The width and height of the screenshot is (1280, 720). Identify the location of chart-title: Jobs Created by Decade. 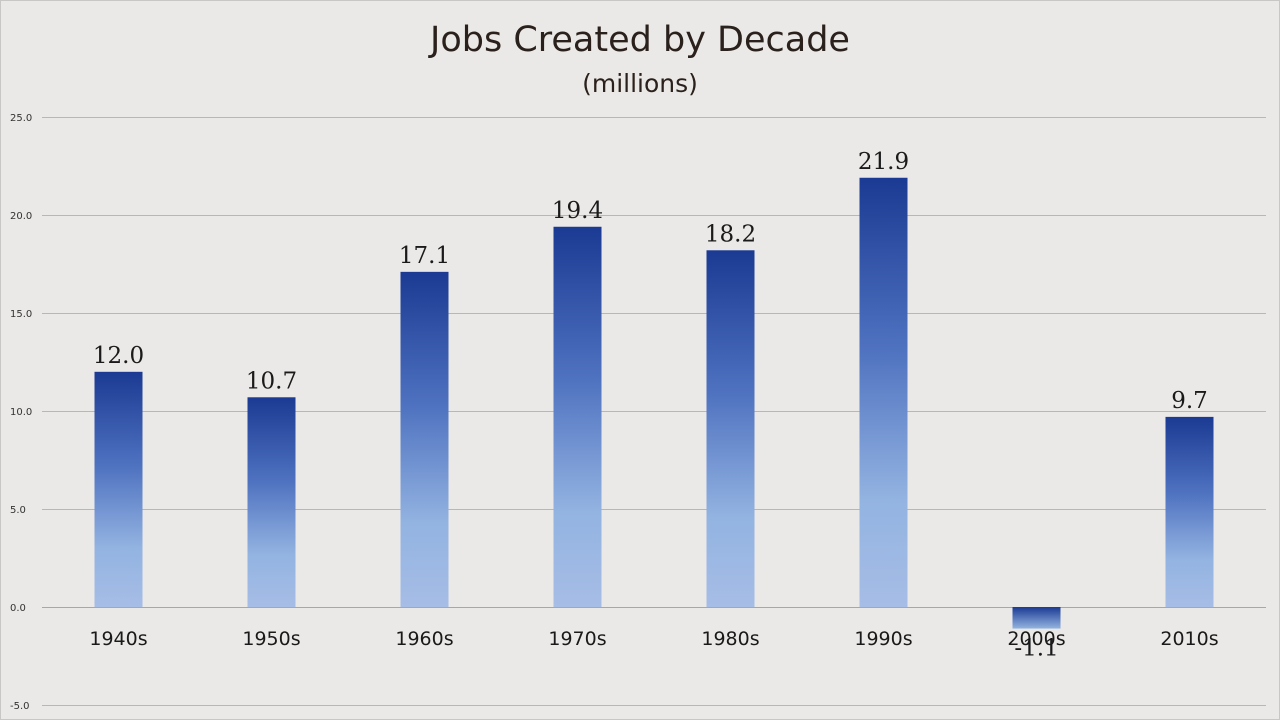
(639, 40).